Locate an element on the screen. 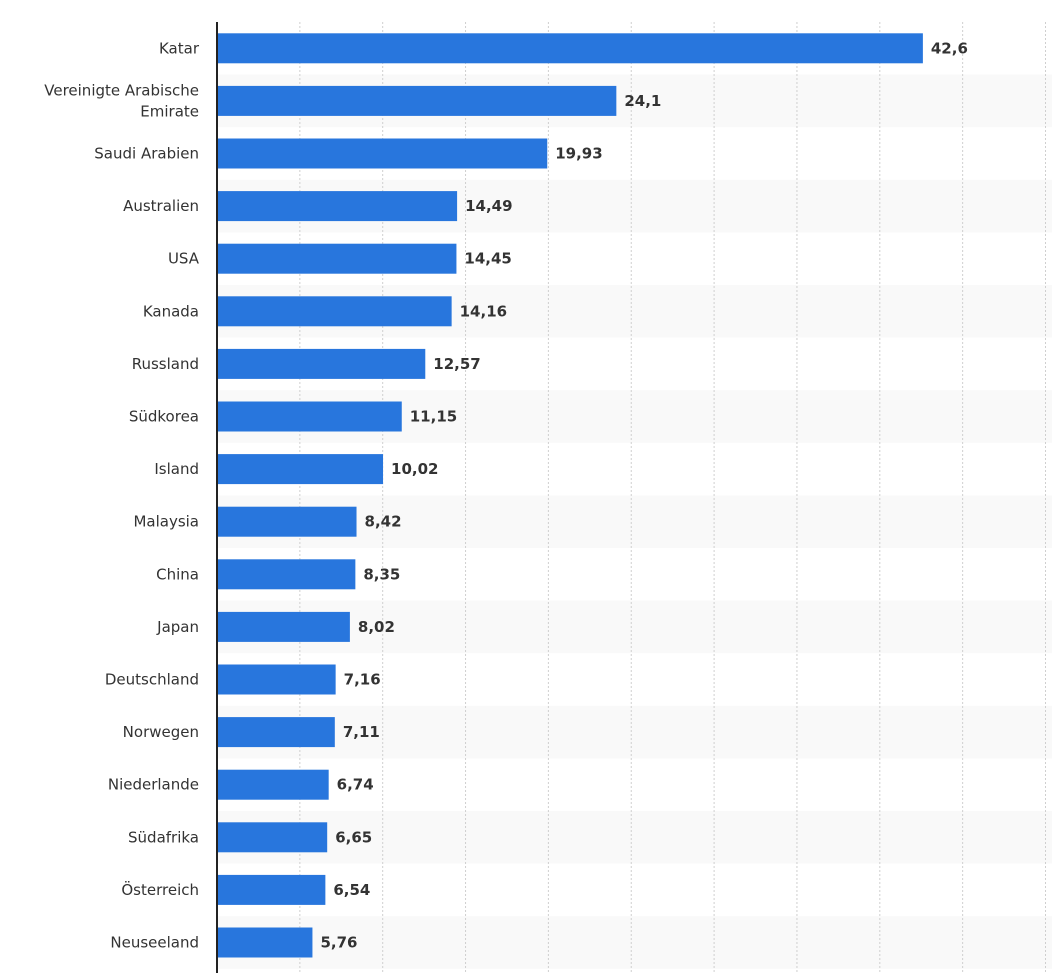 This screenshot has width=1052, height=973. category-label: Russland is located at coordinates (165, 364).